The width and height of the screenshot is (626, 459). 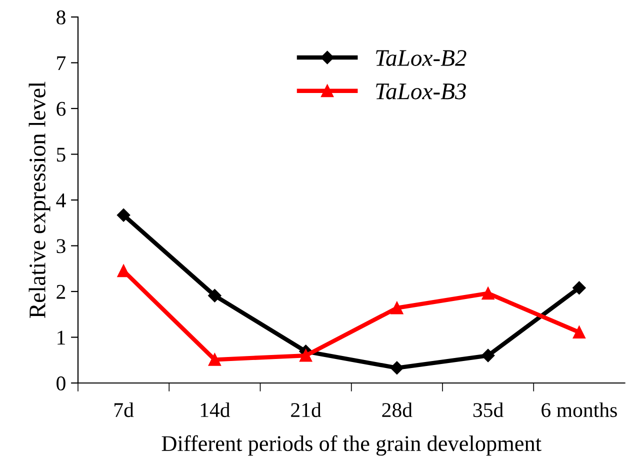 I want to click on y-axis-title: Relative expression level, so click(x=39, y=200).